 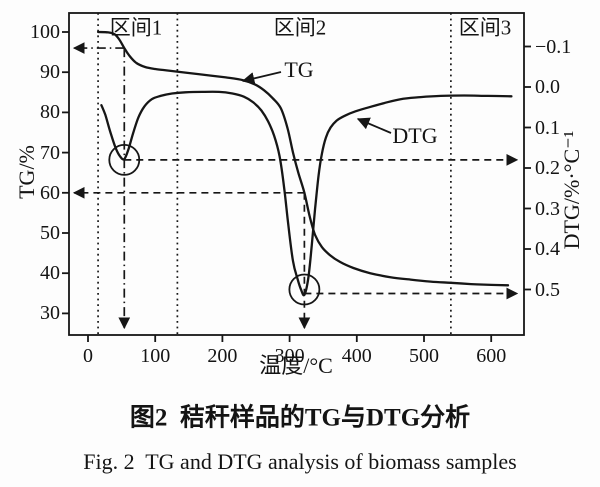 What do you see at coordinates (571, 190) in the screenshot?
I see `y-axis-label-right: DTG/%·°C⁻¹` at bounding box center [571, 190].